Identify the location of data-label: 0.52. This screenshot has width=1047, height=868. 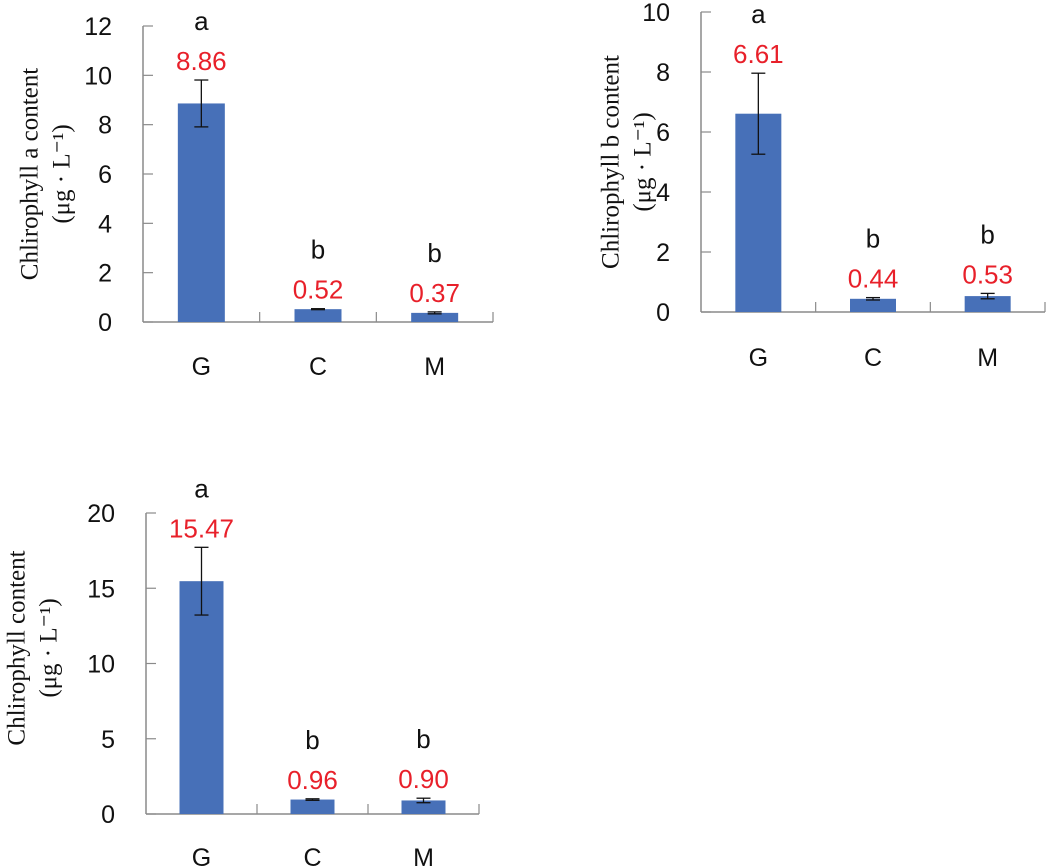
(318, 290).